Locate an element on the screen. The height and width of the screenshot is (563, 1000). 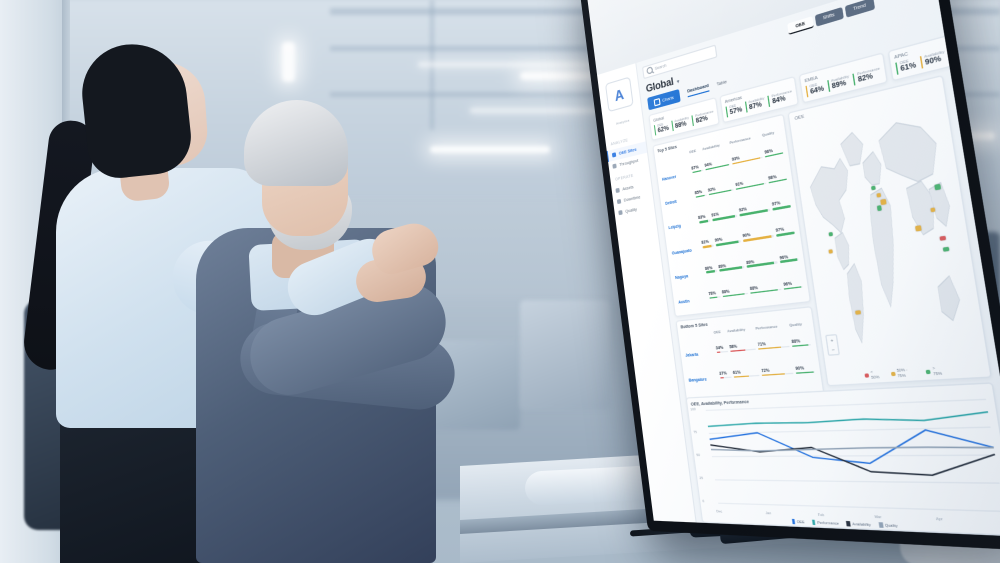
app-logo-label: Analytics is located at coordinates (622, 121).